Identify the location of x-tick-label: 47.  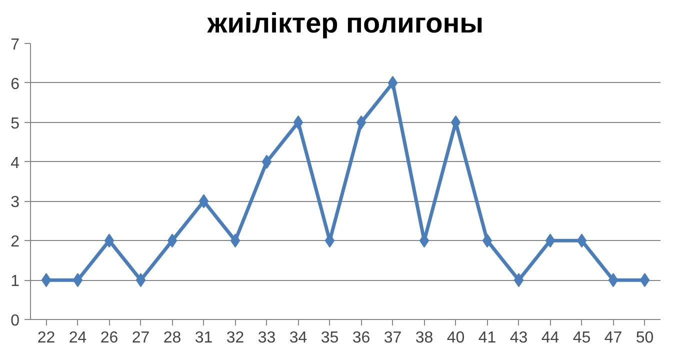
(613, 338).